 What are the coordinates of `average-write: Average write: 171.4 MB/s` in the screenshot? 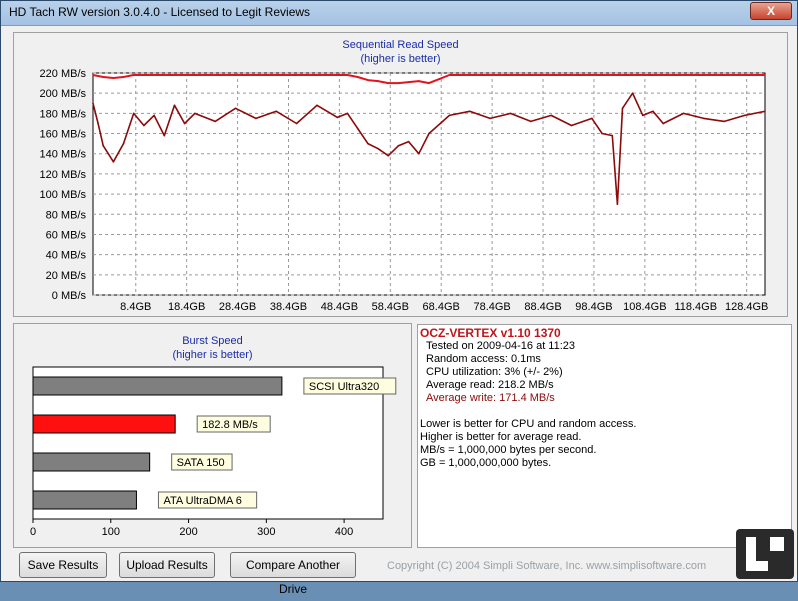 It's located at (490, 398).